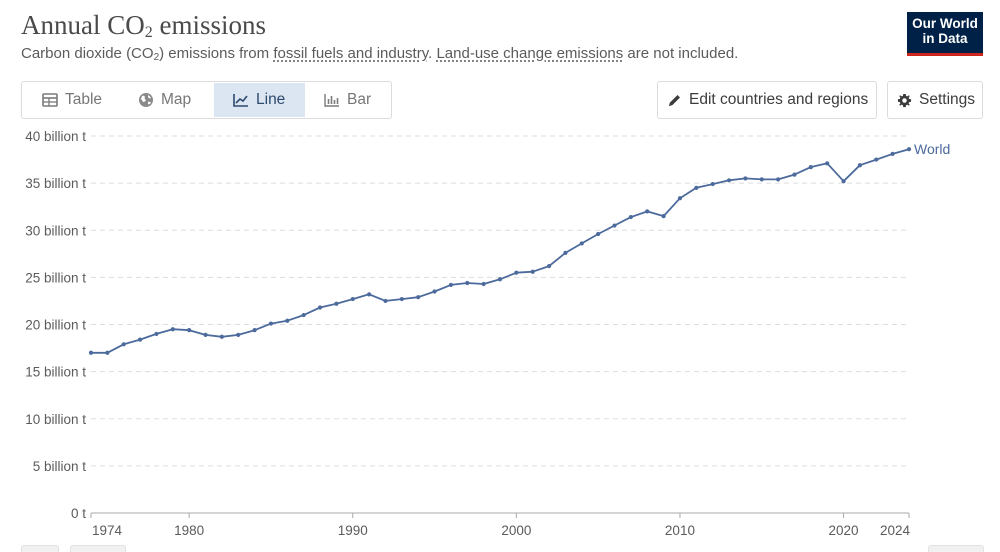  What do you see at coordinates (331, 100) in the screenshot?
I see `bar-chart-icon` at bounding box center [331, 100].